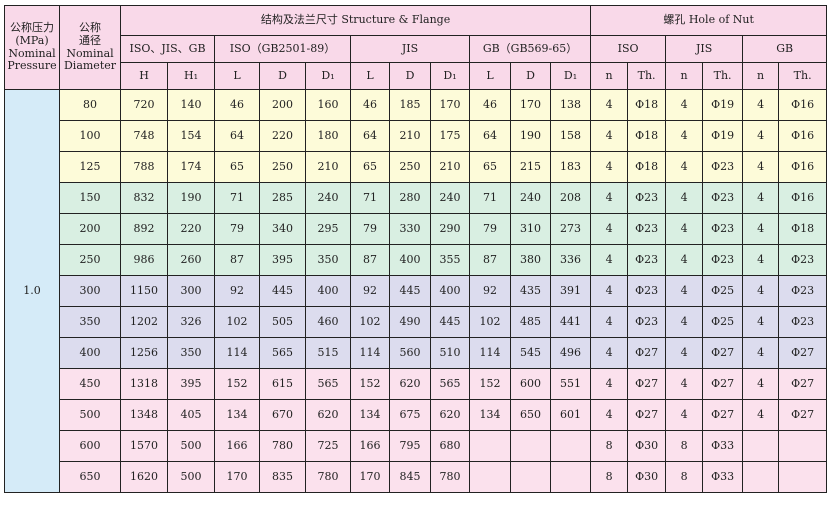  I want to click on pressure-value: 1.0, so click(32, 291).